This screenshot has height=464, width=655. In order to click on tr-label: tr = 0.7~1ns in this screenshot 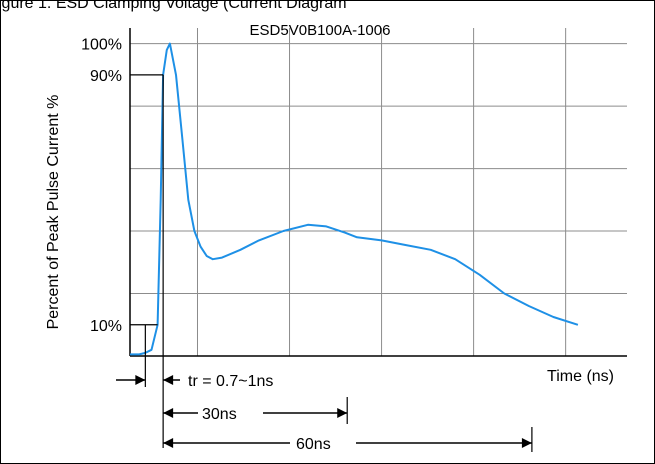, I will do `click(230, 381)`.